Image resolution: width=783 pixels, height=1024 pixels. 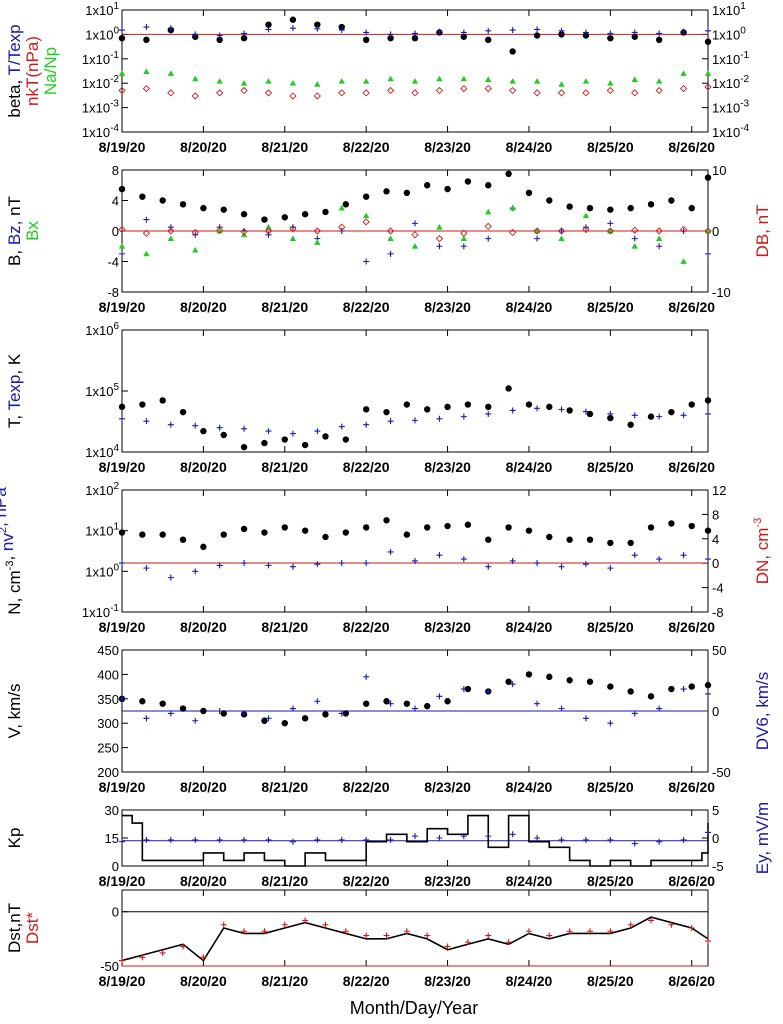 I want to click on y-right-axis-label: DB, nT, so click(x=762, y=231).